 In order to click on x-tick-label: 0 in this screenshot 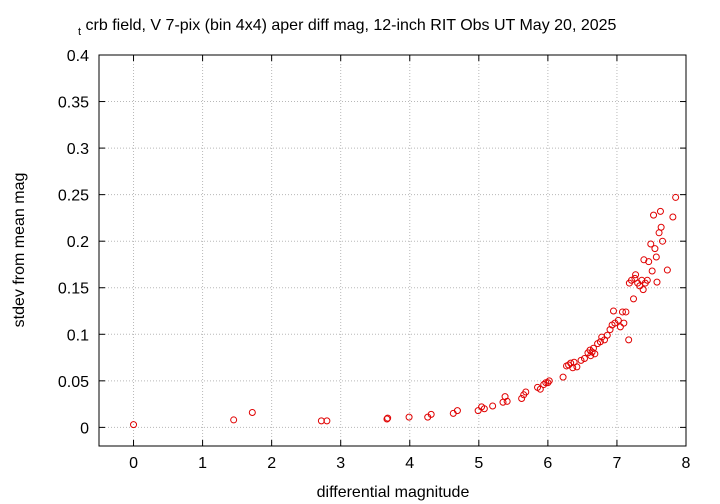, I will do `click(133, 463)`.